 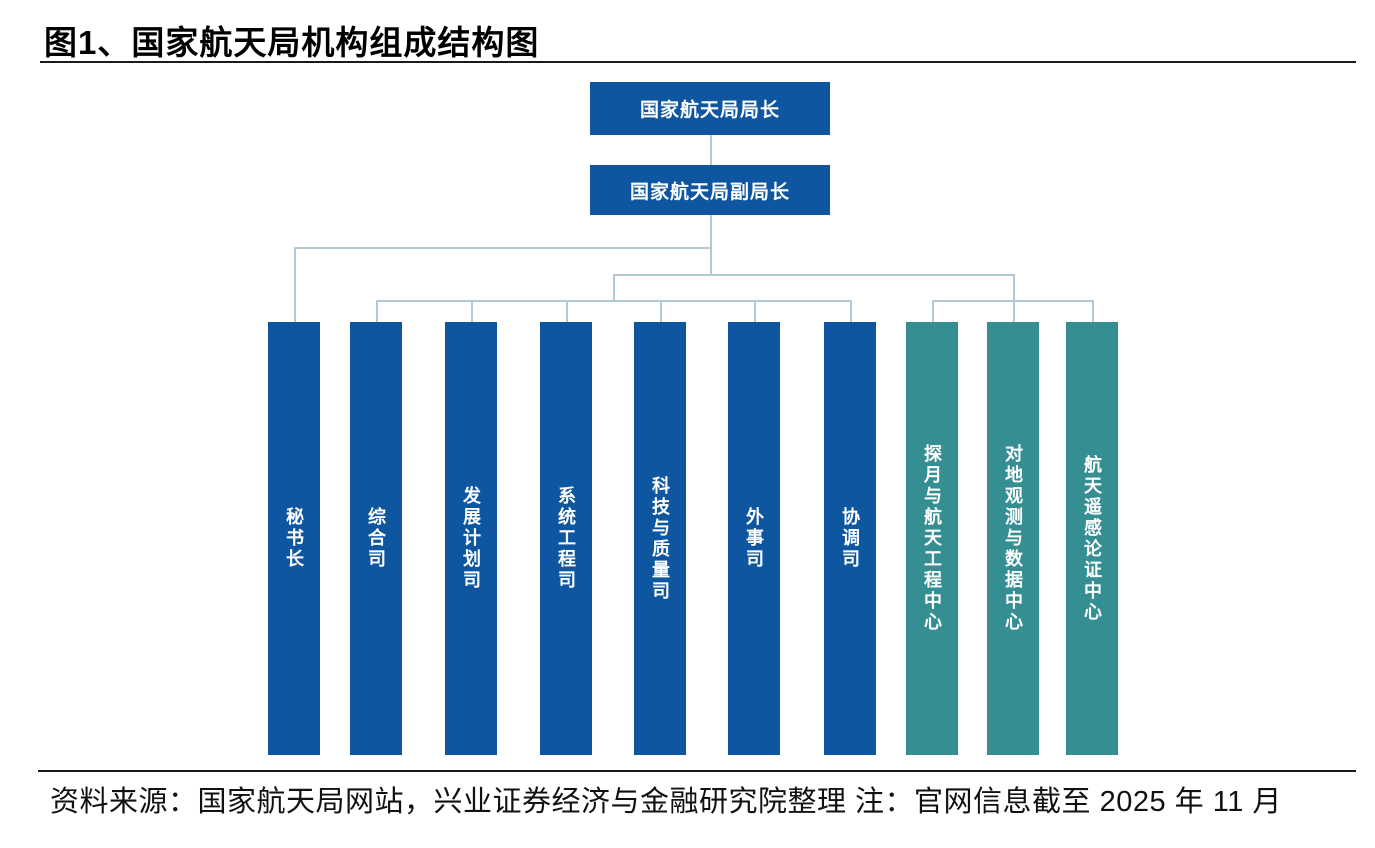 I want to click on org-node-label: 协调司, so click(x=850, y=538).